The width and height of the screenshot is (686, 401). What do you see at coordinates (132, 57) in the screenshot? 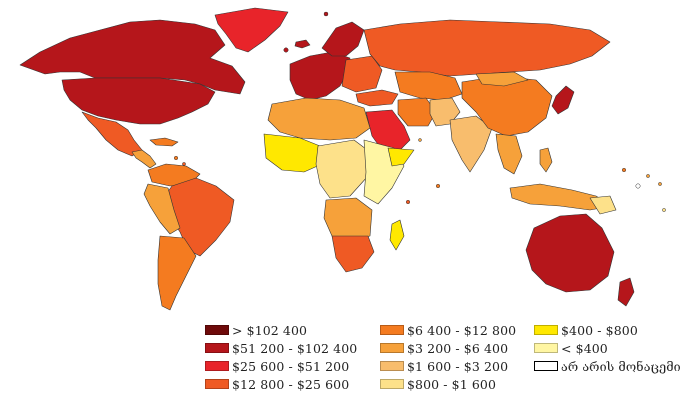
I see `region-canada-alaska` at bounding box center [132, 57].